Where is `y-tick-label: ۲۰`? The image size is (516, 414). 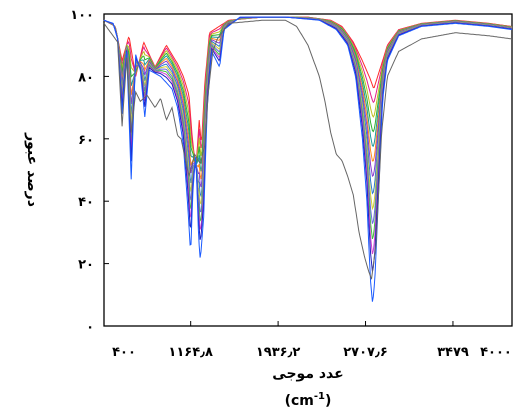
y-tick-label: ۲۰ is located at coordinates (86, 265).